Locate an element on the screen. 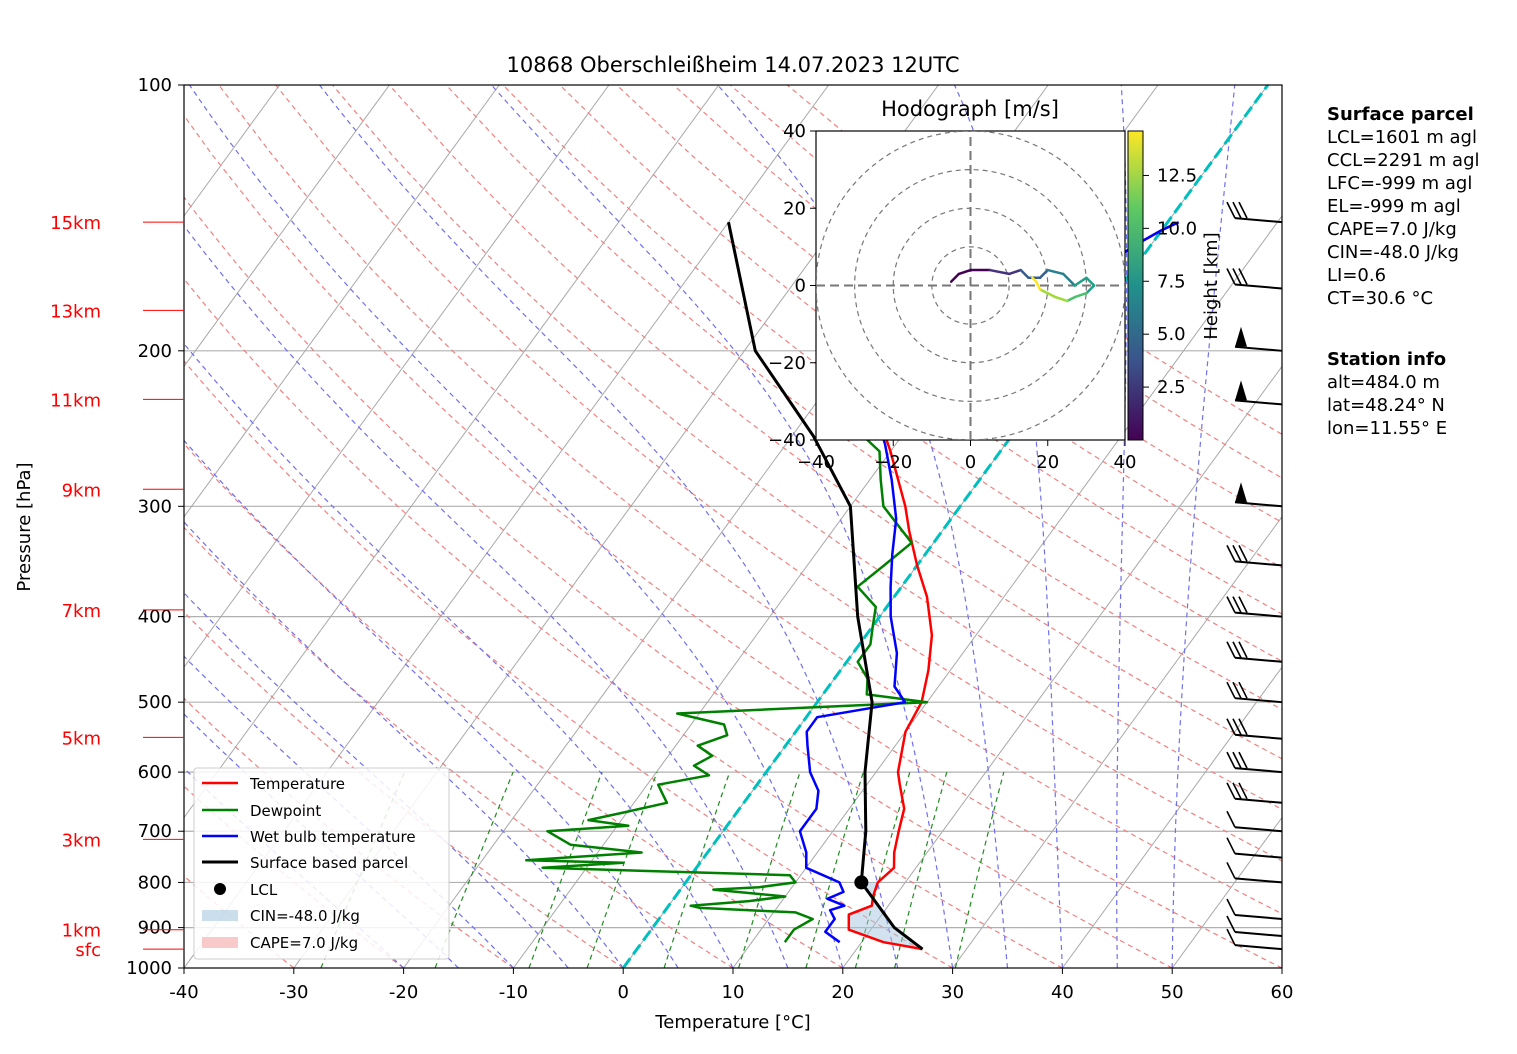 The width and height of the screenshot is (1517, 1054). station-lat: lat=48.24° N is located at coordinates (1386, 405).